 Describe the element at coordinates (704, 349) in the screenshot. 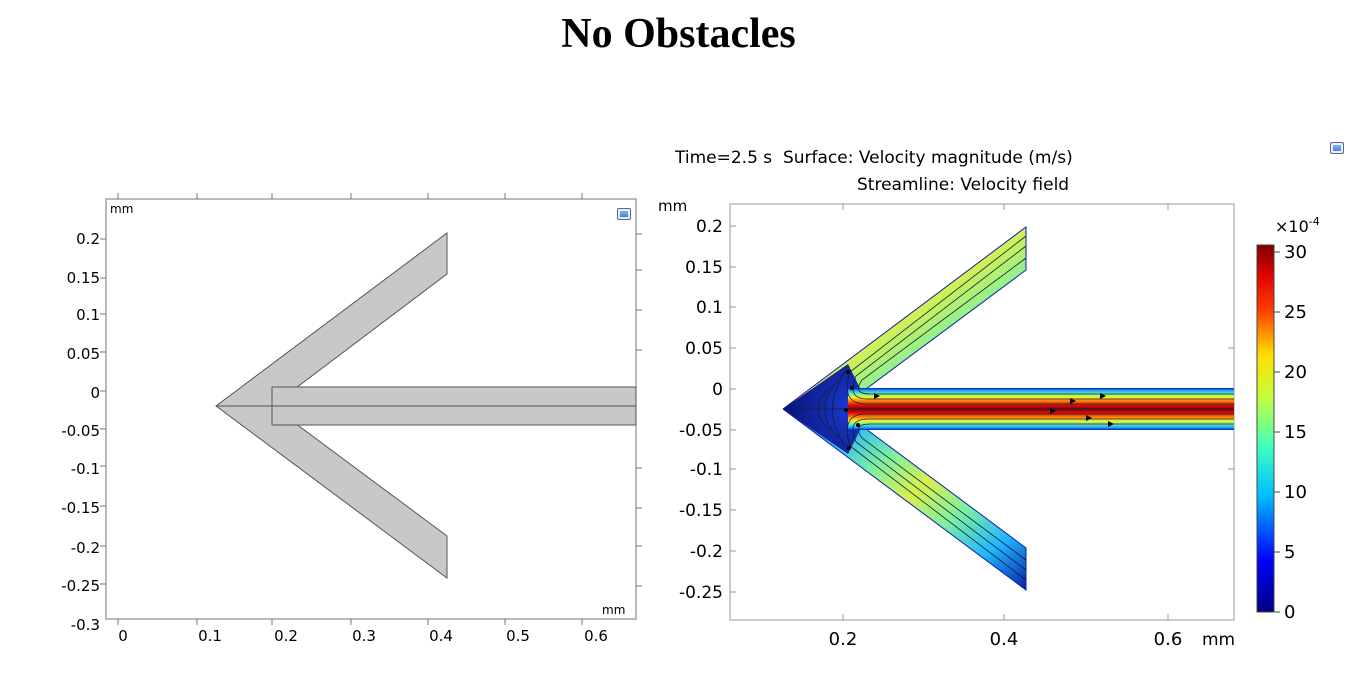

I see `velocity-y-tick-label: 0.05` at that location.